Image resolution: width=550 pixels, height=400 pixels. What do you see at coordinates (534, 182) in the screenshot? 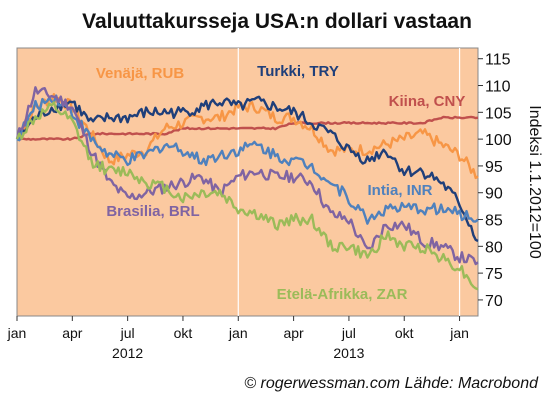
I see `y-axis-label: Indeksi 1.1.2012=100` at bounding box center [534, 182].